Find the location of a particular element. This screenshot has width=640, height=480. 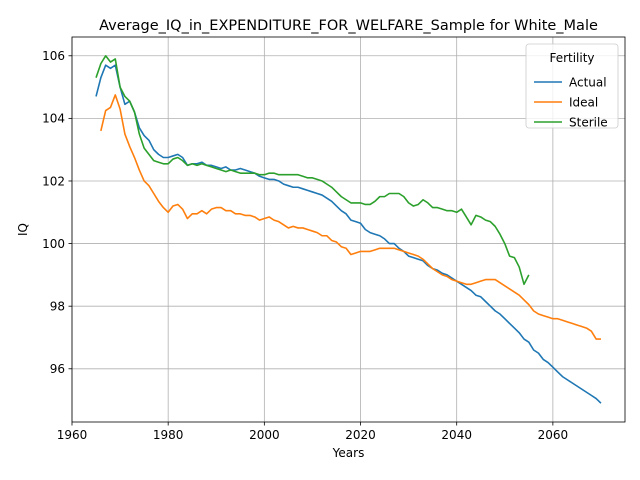

x-axis-label: Years is located at coordinates (348, 453).